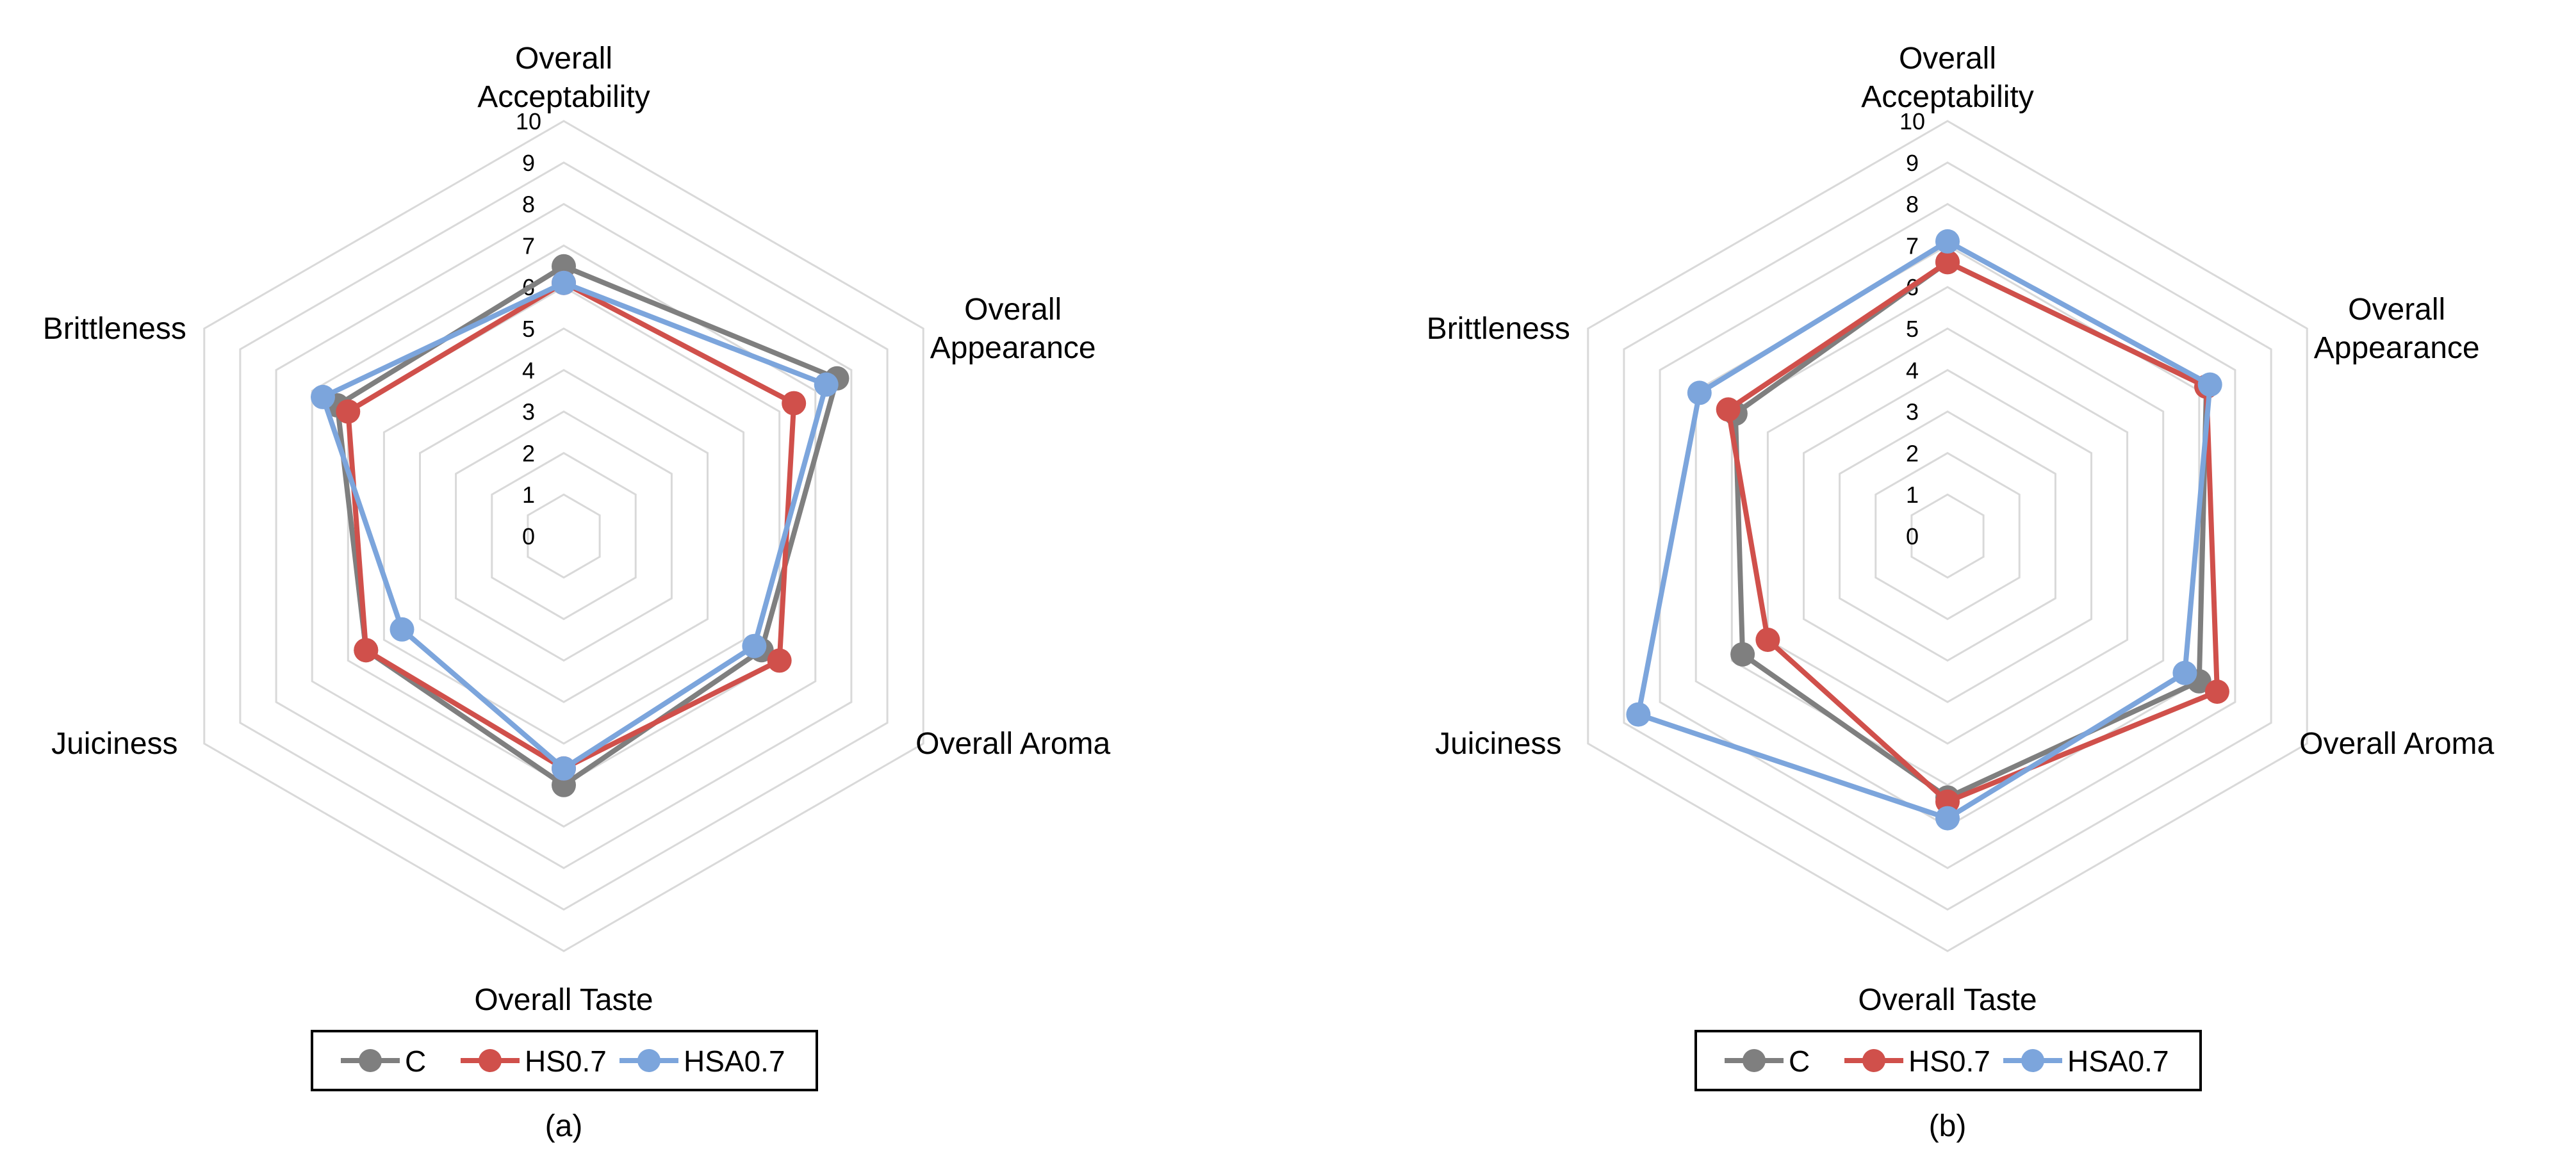  Describe the element at coordinates (1948, 1126) in the screenshot. I see `panel-label: (b)` at that location.